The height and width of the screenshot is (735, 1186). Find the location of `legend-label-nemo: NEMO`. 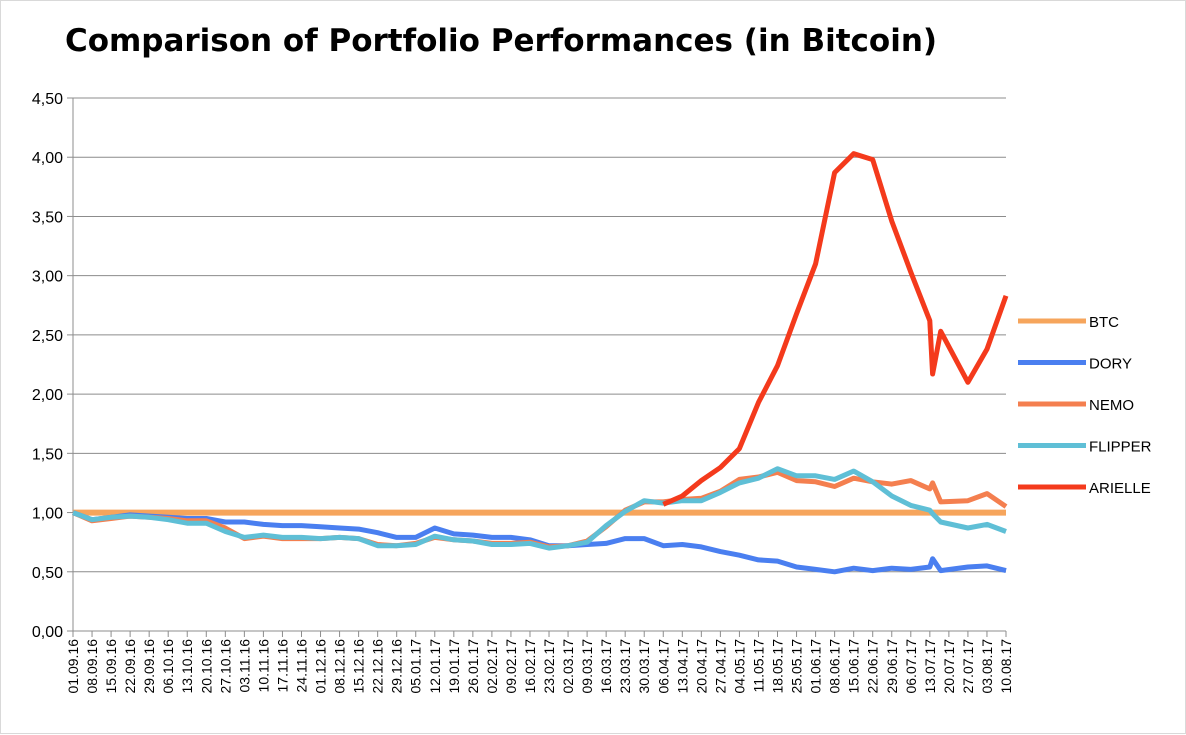

legend-label-nemo: NEMO is located at coordinates (1111, 405).